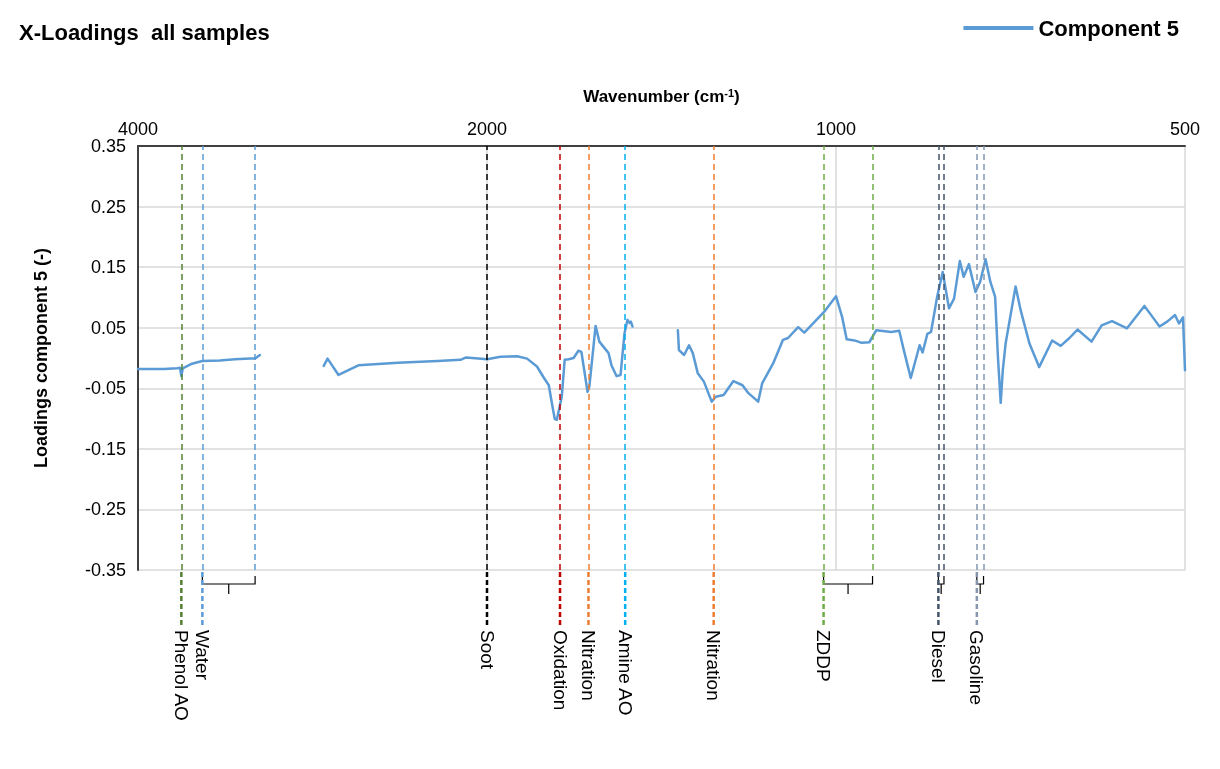 This screenshot has width=1220, height=769. I want to click on ref-line-label: Amine AO, so click(625, 673).